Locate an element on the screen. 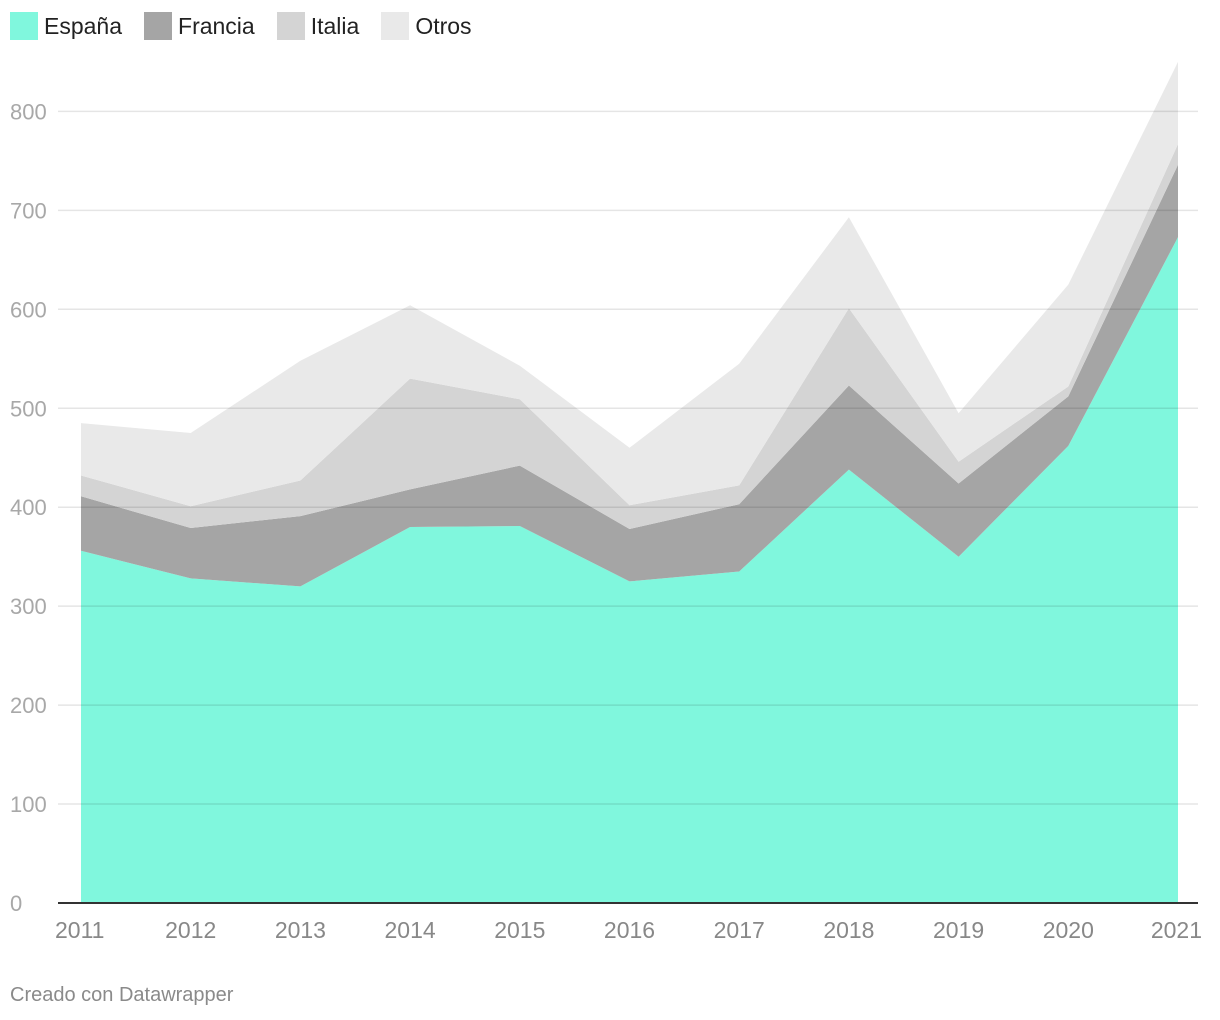  legend-label: Otros is located at coordinates (443, 25).